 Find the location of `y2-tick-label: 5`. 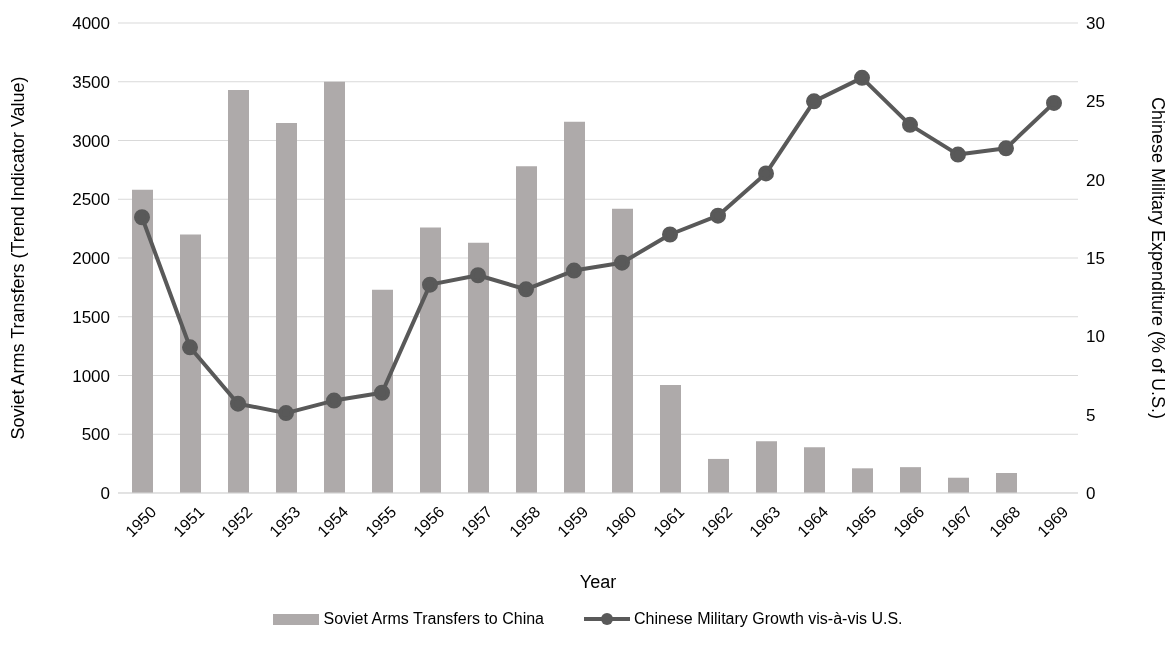

y2-tick-label: 5 is located at coordinates (1091, 415).